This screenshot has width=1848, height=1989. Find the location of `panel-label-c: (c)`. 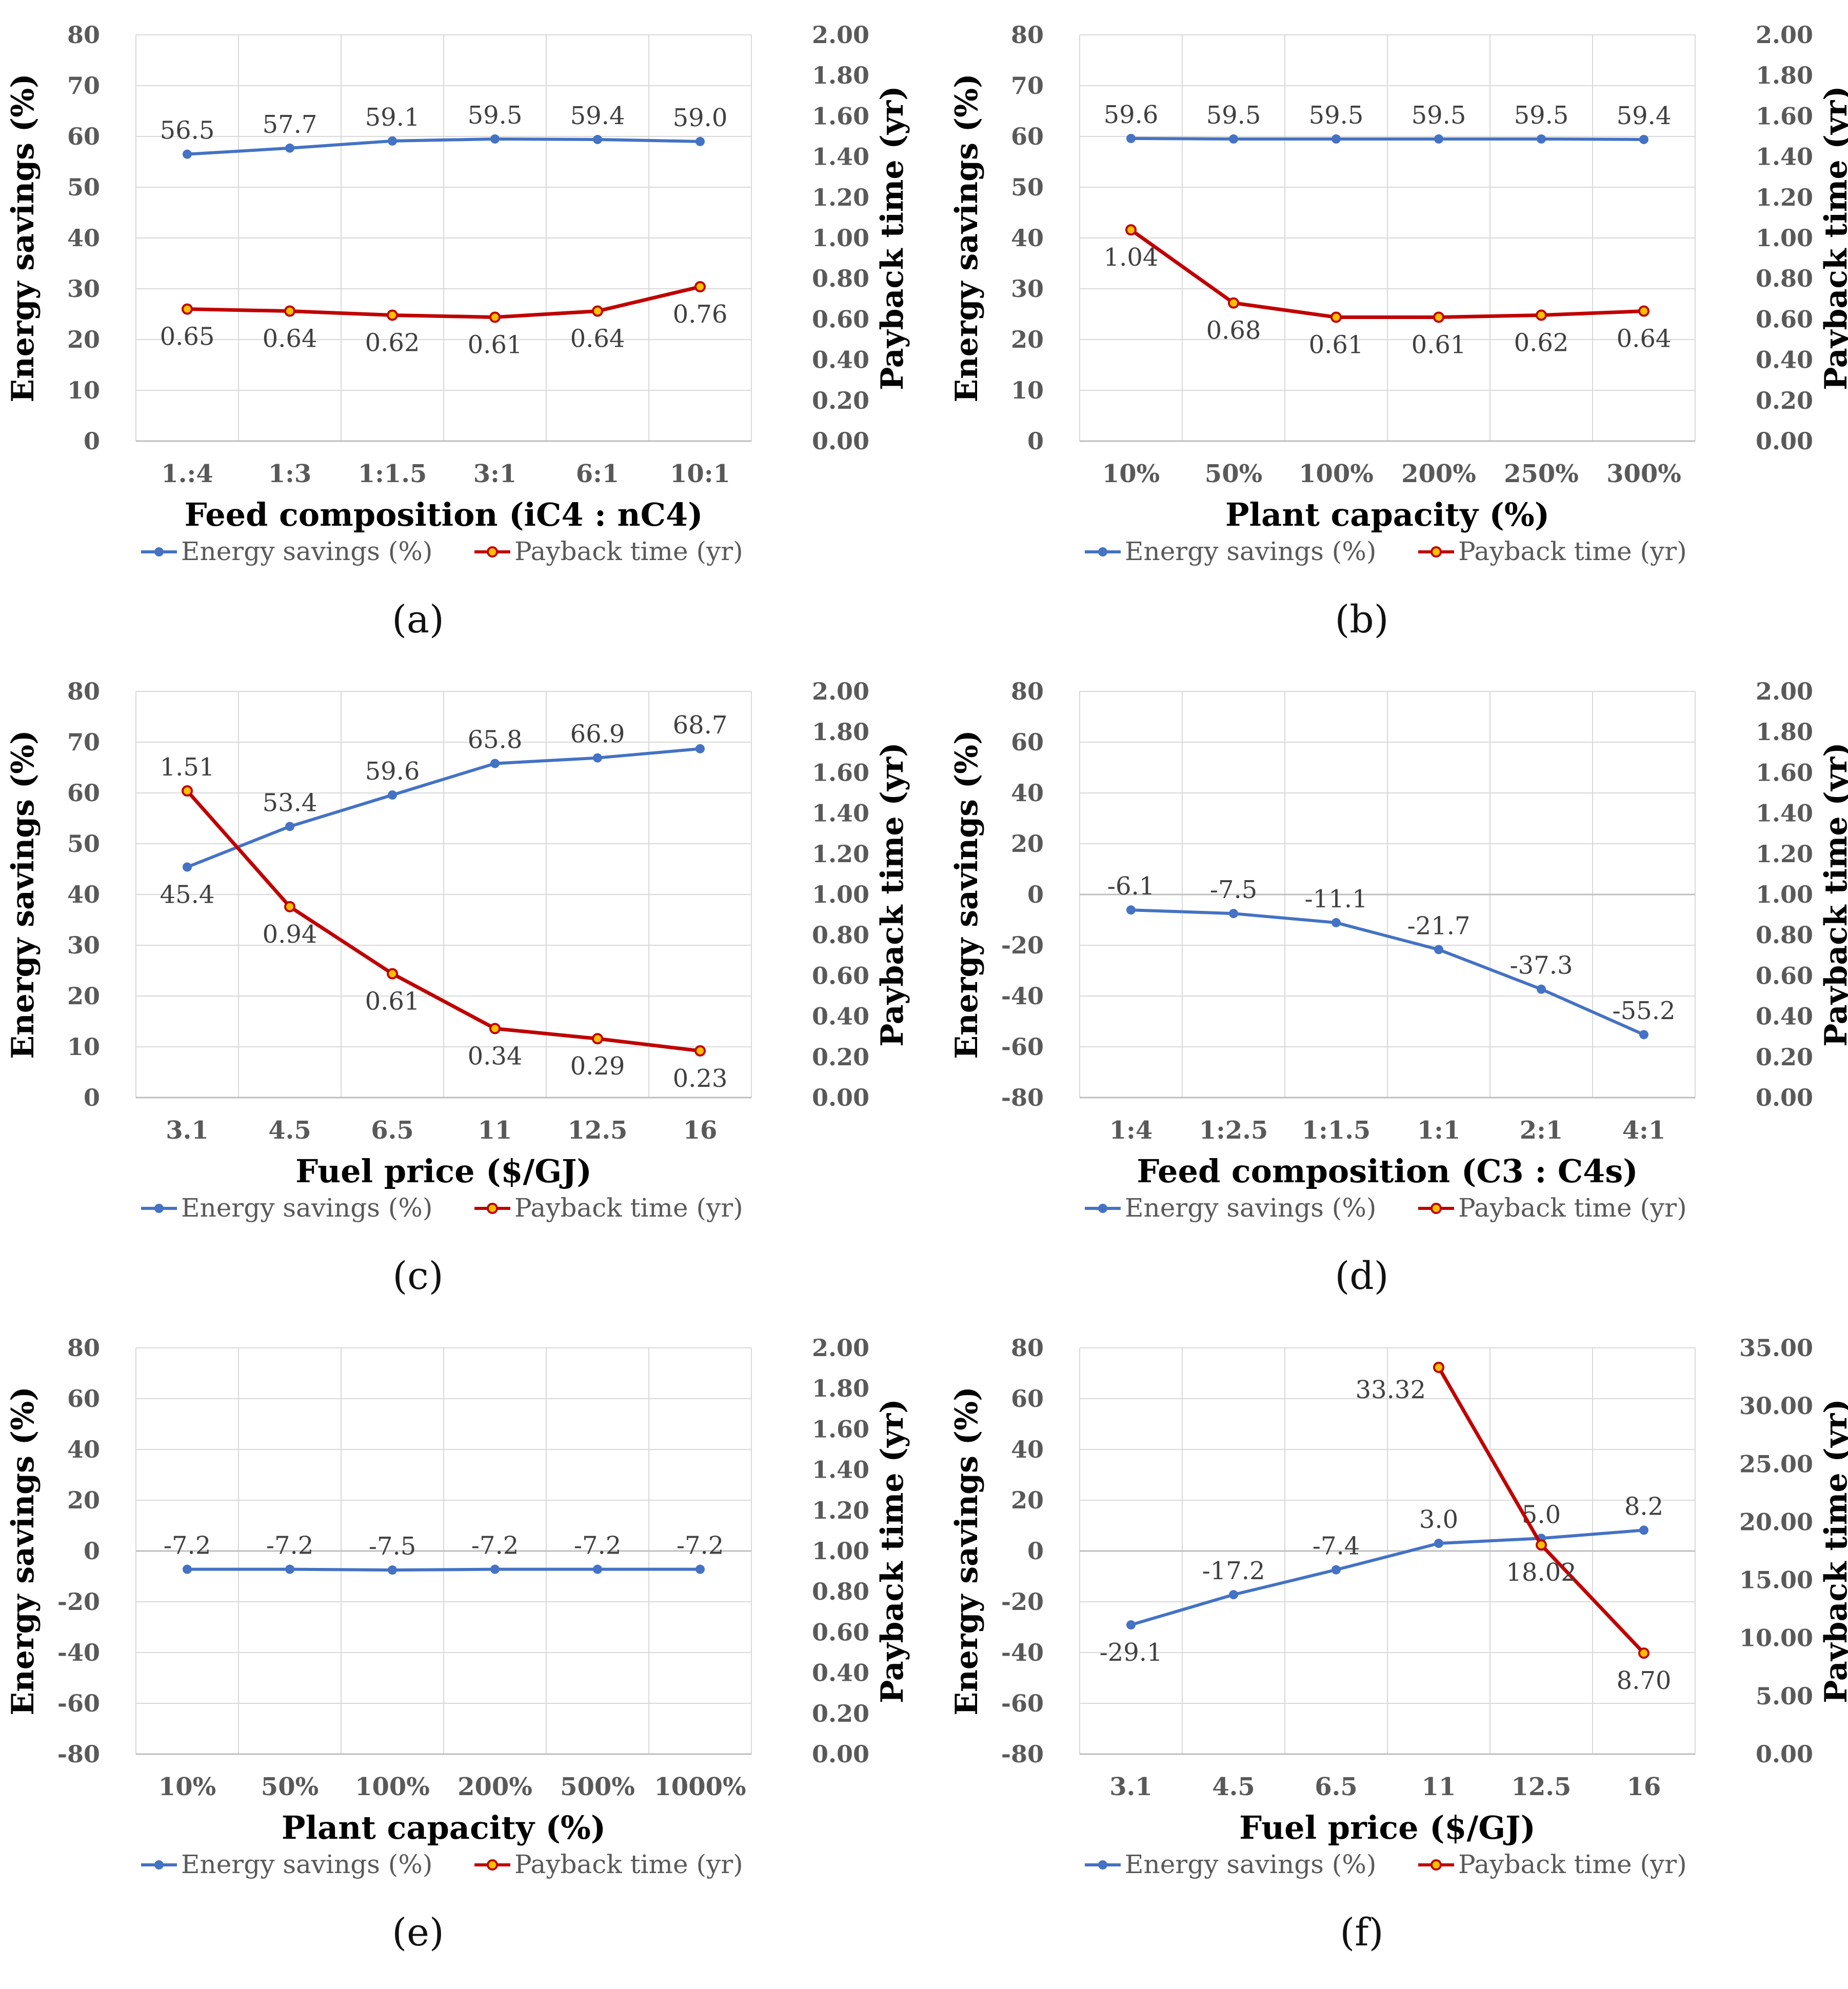

panel-label-c: (c) is located at coordinates (418, 1276).